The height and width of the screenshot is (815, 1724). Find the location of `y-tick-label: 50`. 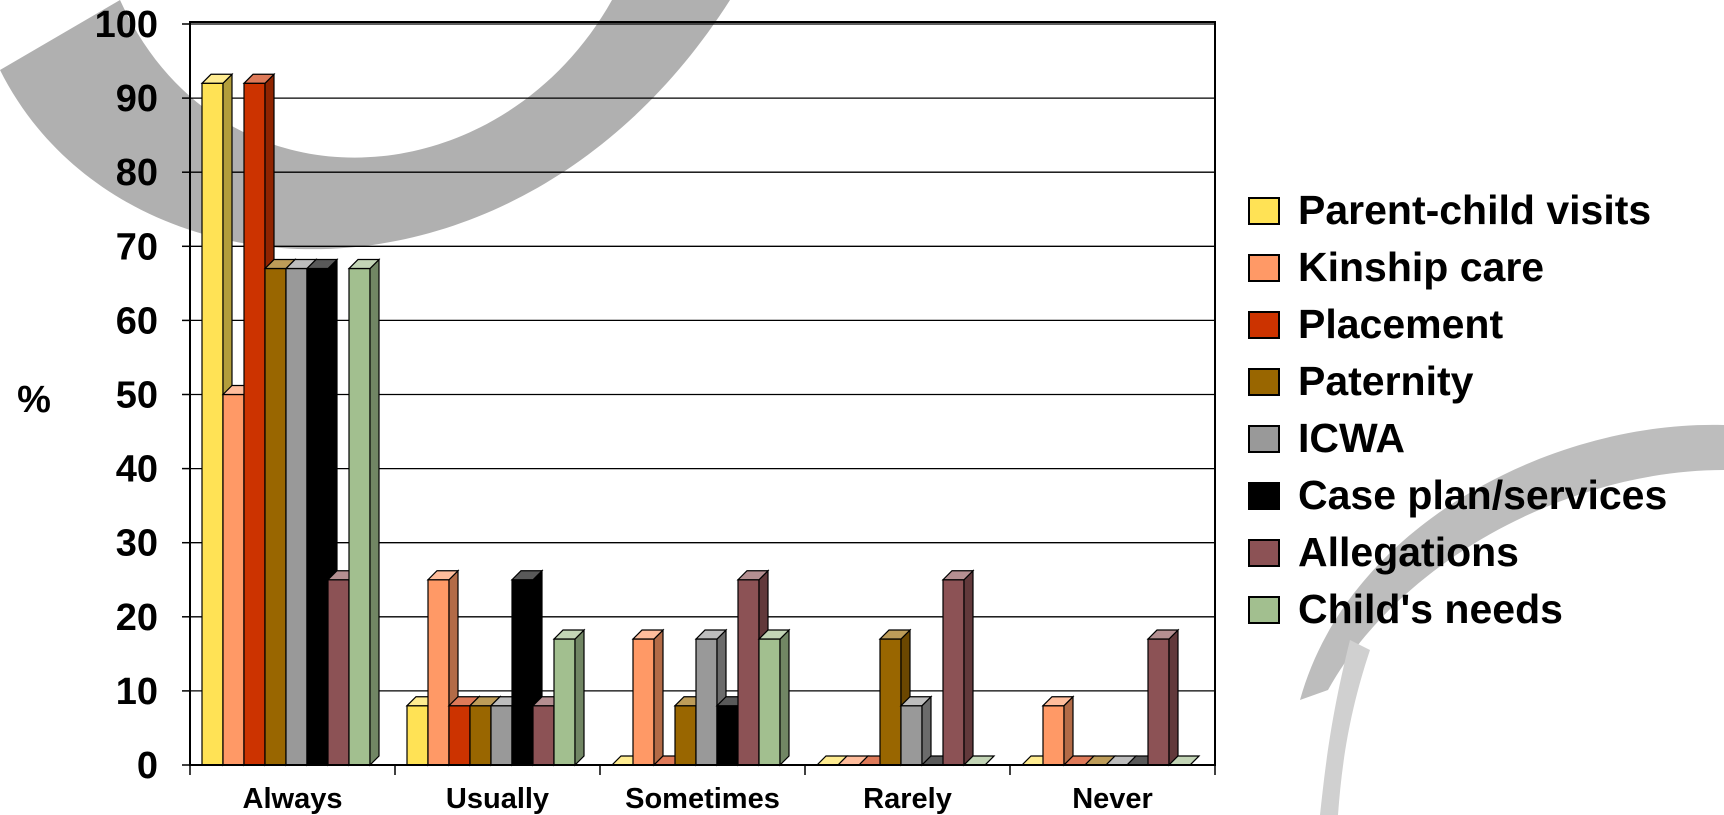

y-tick-label: 50 is located at coordinates (137, 396).